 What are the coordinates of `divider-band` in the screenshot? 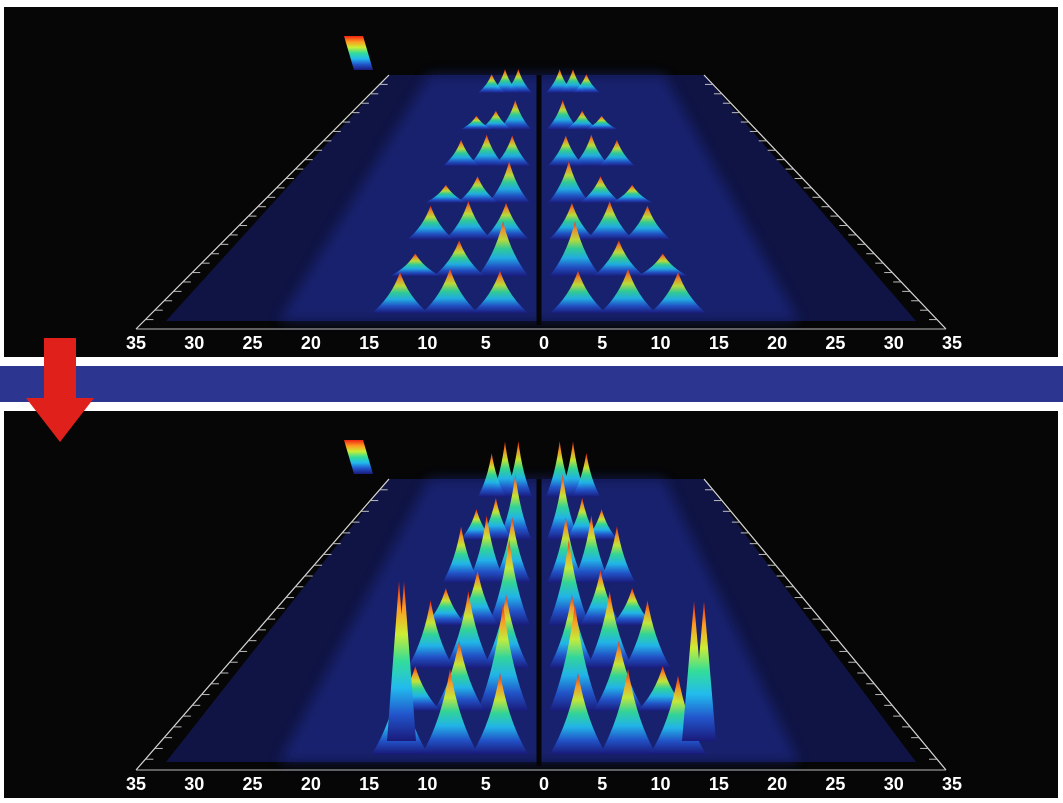 It's located at (531, 384).